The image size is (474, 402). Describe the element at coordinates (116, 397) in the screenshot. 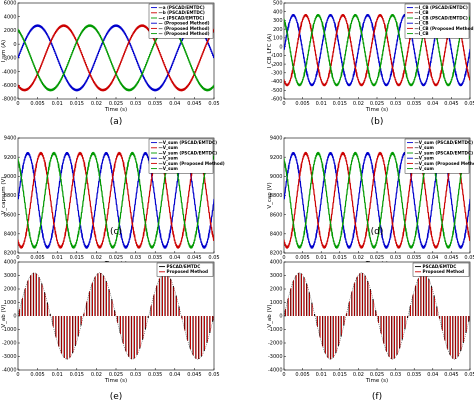

I see `panel-caption: (e)` at that location.